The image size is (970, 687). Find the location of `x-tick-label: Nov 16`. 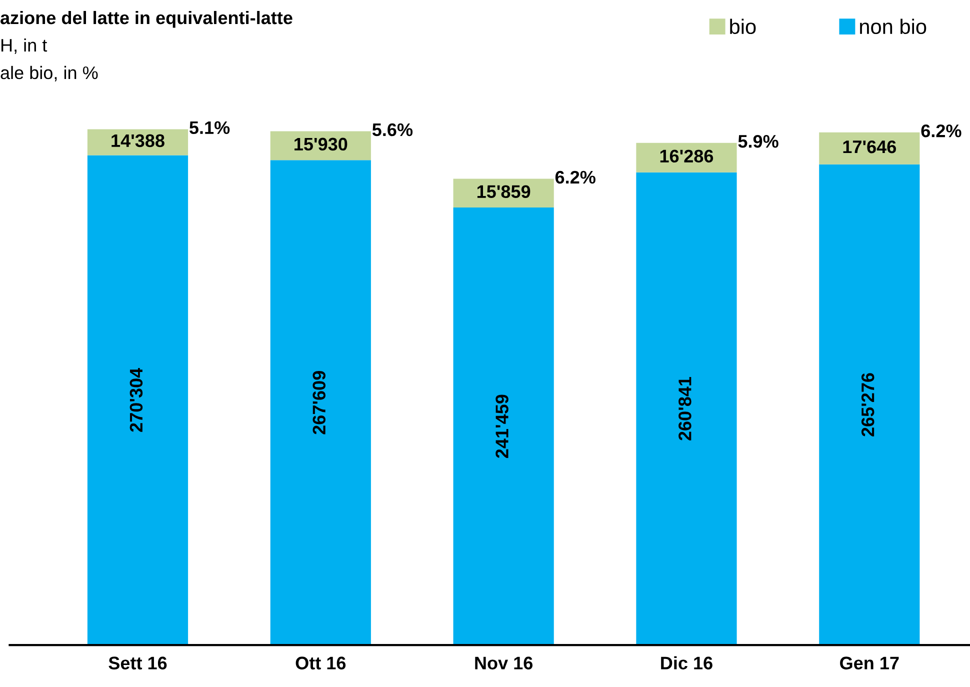

x-tick-label: Nov 16 is located at coordinates (504, 663).